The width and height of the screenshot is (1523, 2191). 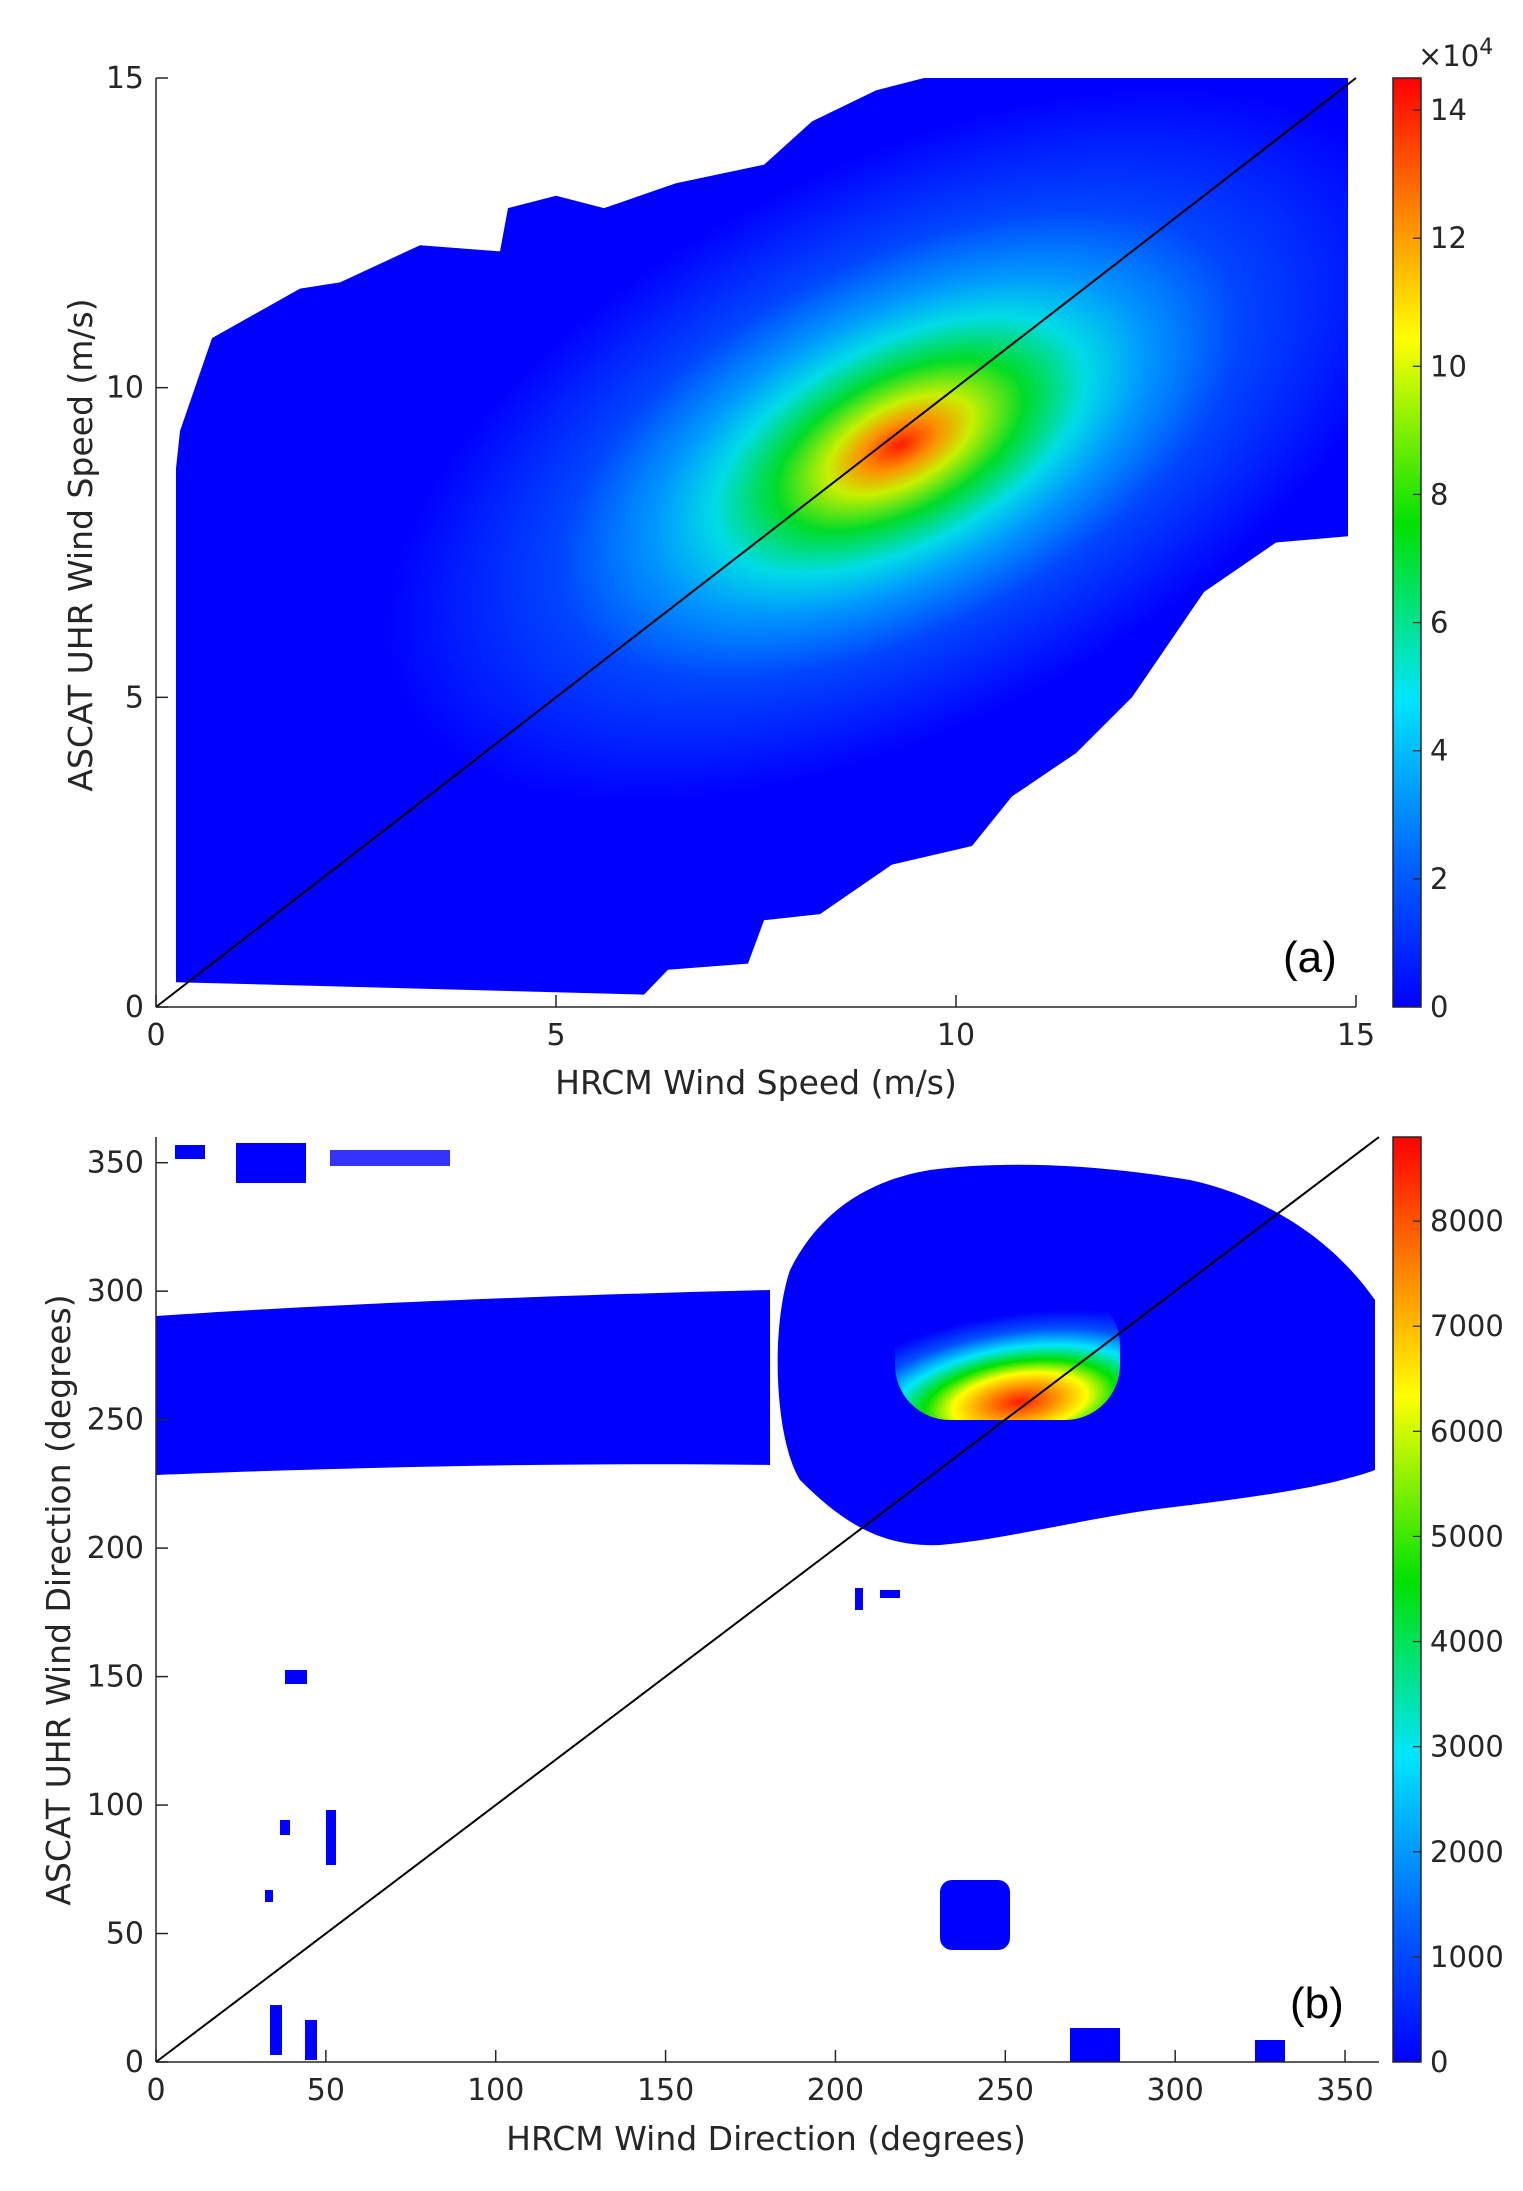 What do you see at coordinates (115, 1548) in the screenshot?
I see `y-tick-label: 200` at bounding box center [115, 1548].